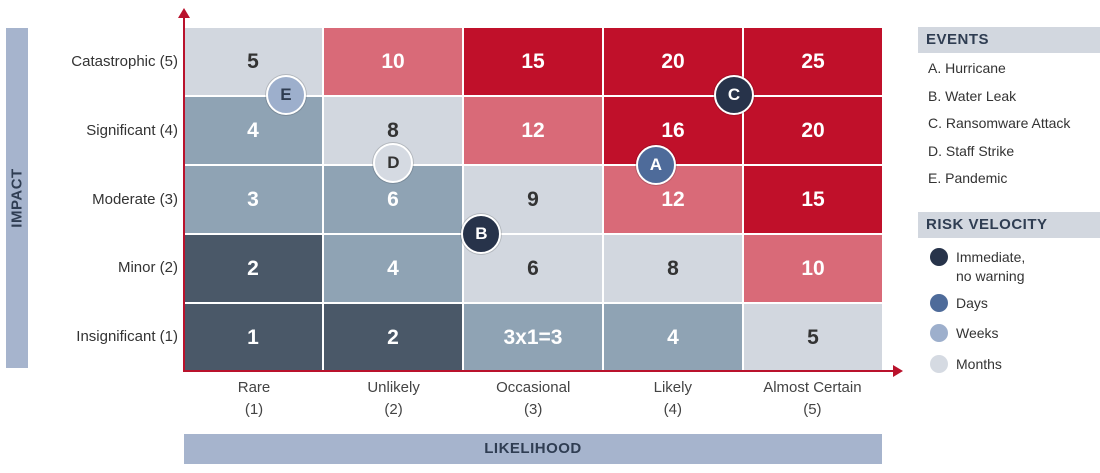 The width and height of the screenshot is (1100, 473). I want to click on event-item: B. Water Leak, so click(972, 95).